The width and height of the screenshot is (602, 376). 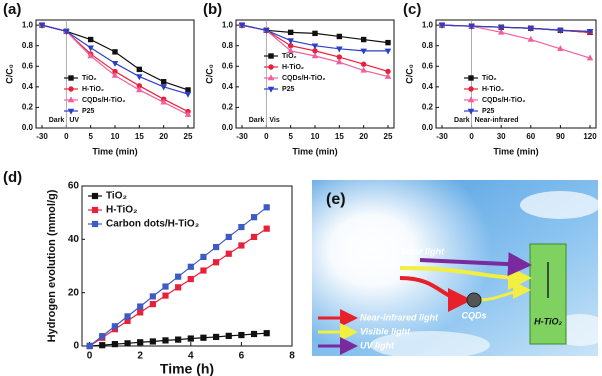 I want to click on panel-label: (b), so click(x=212, y=9).